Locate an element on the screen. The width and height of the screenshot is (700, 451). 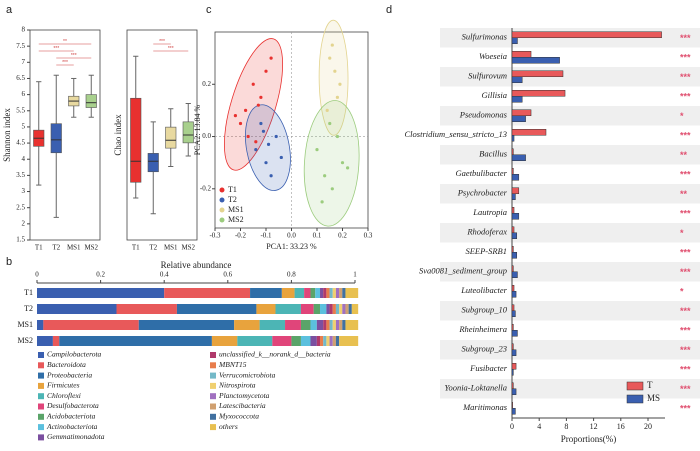
legend-label: T is located at coordinates (650, 385).